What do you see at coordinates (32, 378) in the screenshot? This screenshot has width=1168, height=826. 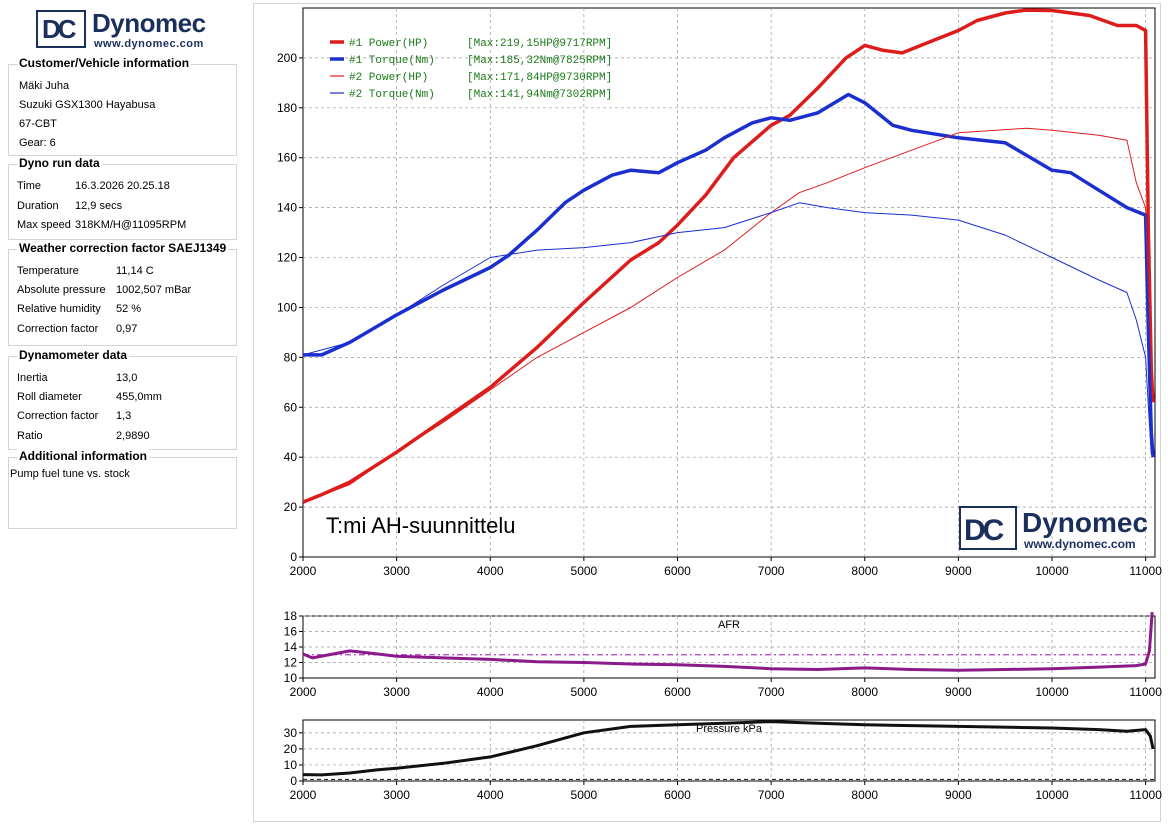 I see `field-label: Inertia` at bounding box center [32, 378].